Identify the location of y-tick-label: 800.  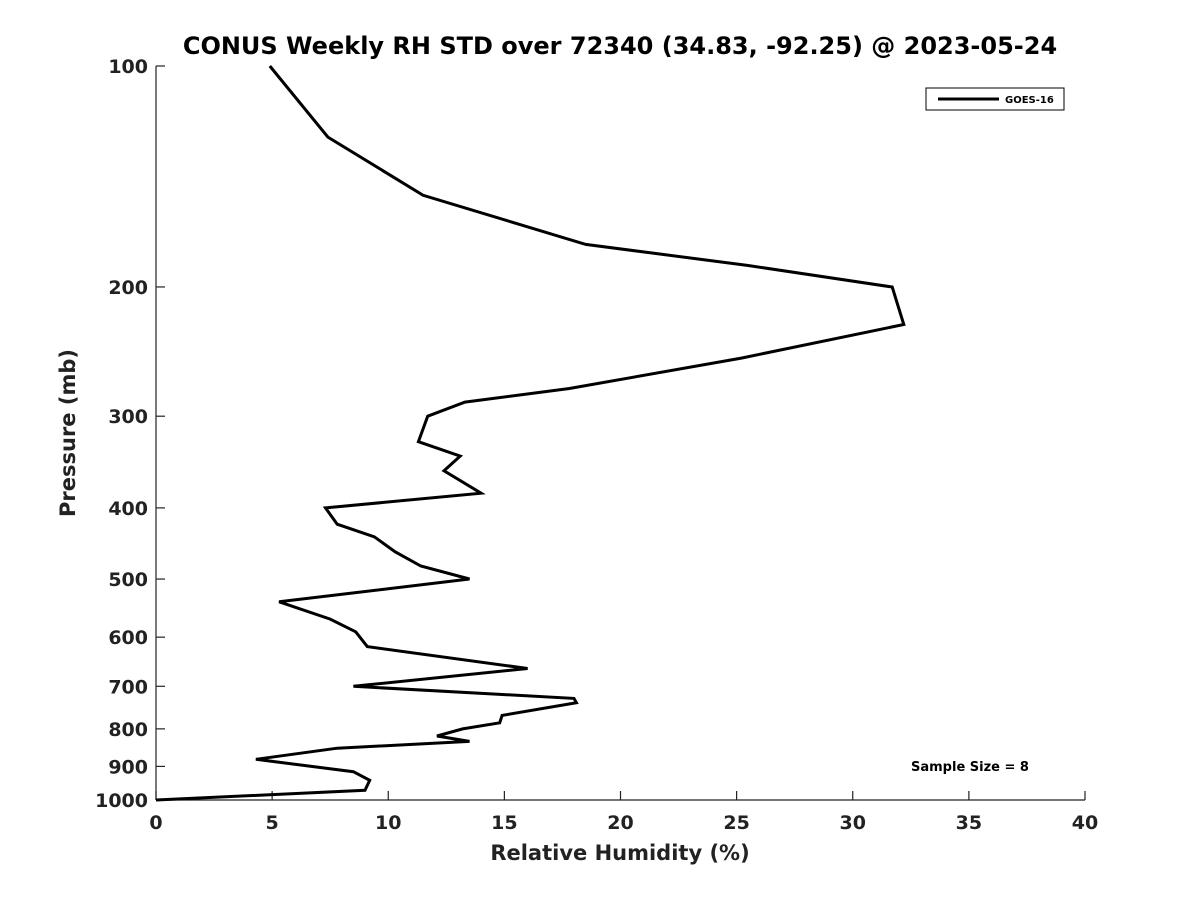
(128, 730).